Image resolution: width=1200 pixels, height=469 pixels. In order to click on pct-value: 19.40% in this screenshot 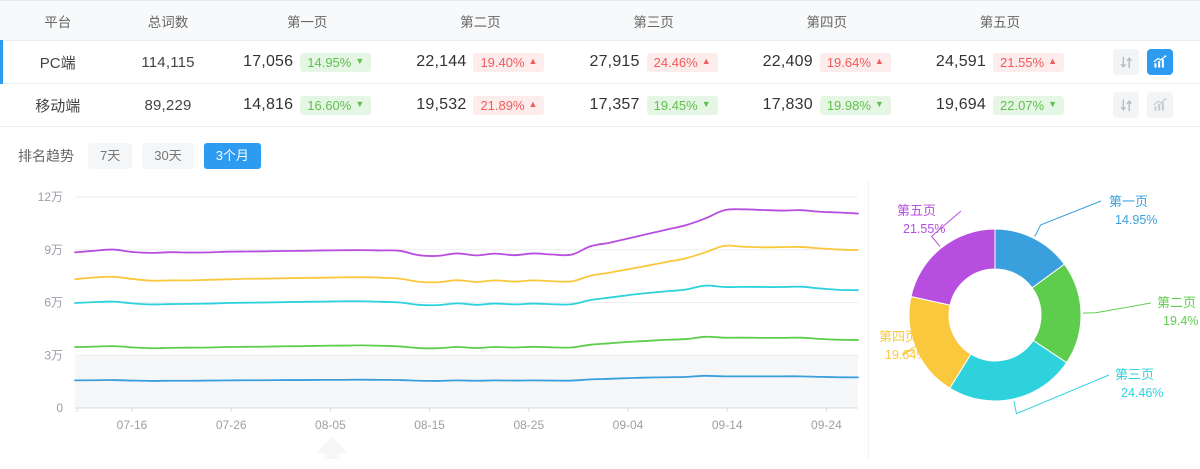, I will do `click(502, 62)`.